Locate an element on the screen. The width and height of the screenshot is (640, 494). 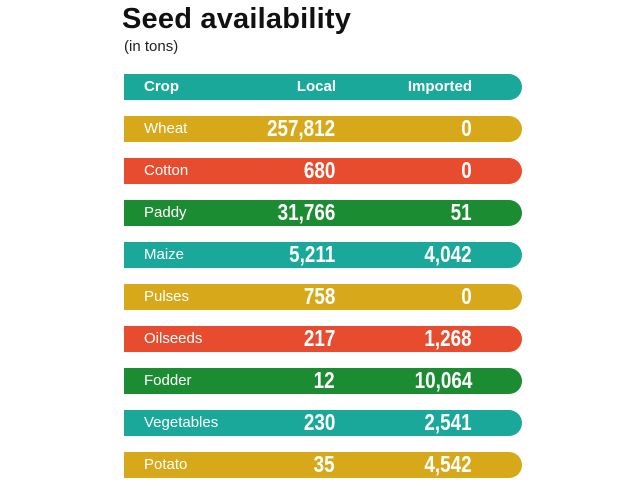
chart-title: Seed availability is located at coordinates (237, 19).